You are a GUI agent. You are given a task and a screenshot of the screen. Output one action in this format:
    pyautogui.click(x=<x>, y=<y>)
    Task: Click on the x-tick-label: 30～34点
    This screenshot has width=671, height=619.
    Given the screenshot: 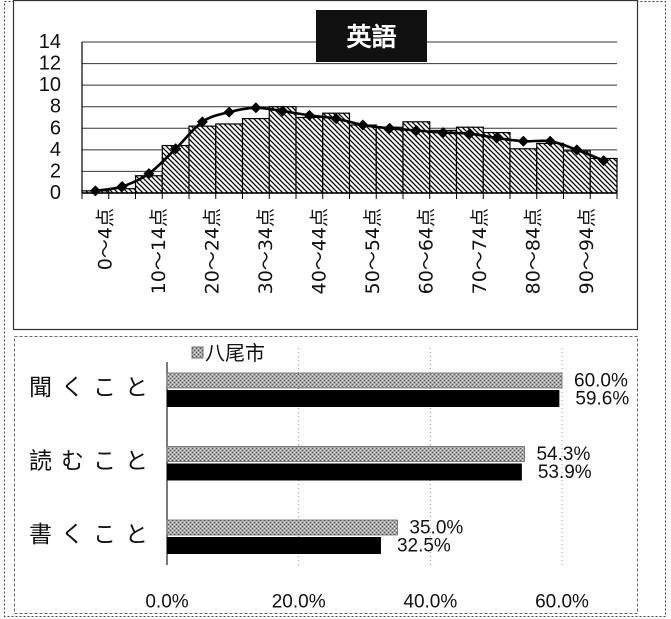 What is the action you would take?
    pyautogui.click(x=266, y=251)
    